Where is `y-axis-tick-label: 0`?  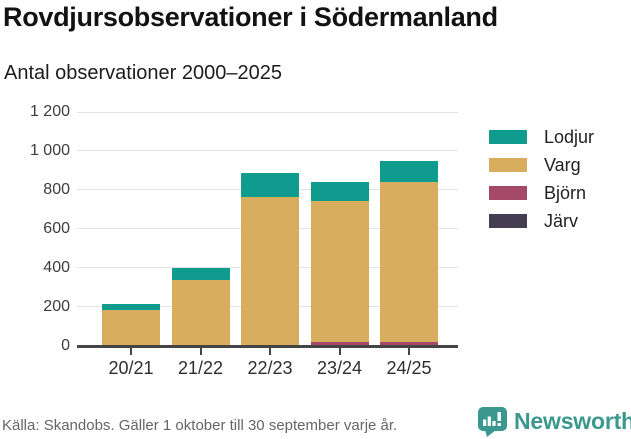 y-axis-tick-label: 0 is located at coordinates (65, 345).